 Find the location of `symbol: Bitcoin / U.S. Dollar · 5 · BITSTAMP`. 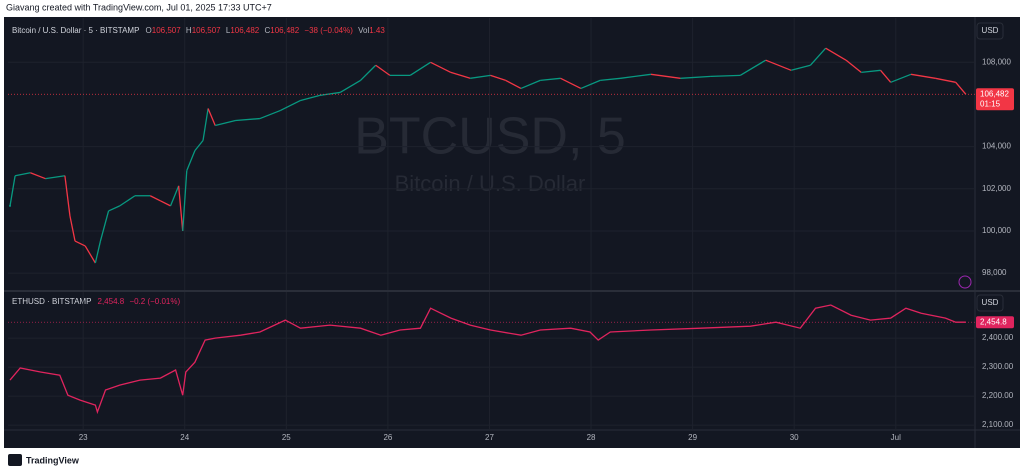

symbol: Bitcoin / U.S. Dollar · 5 · BITSTAMP is located at coordinates (75, 30).